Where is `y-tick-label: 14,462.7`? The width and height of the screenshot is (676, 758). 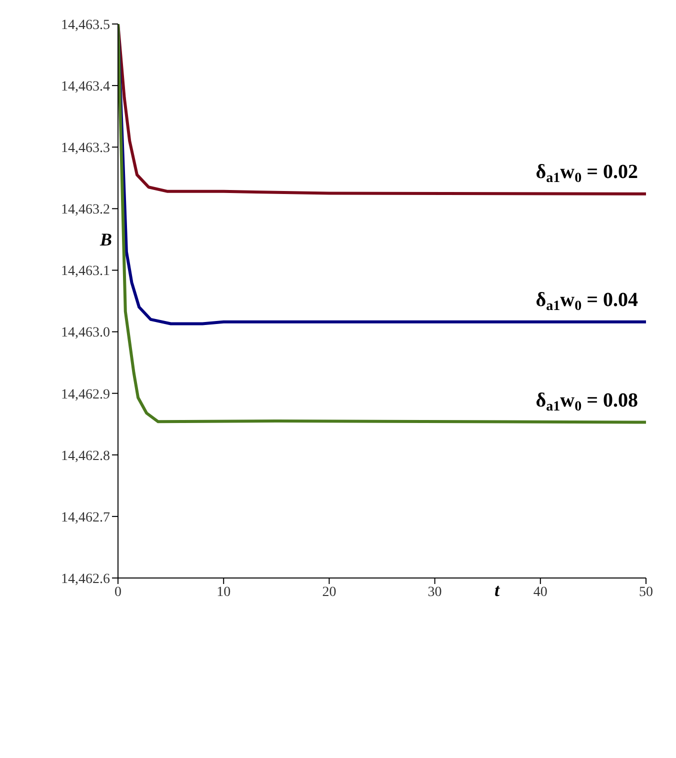 y-tick-label: 14,462.7 is located at coordinates (85, 518).